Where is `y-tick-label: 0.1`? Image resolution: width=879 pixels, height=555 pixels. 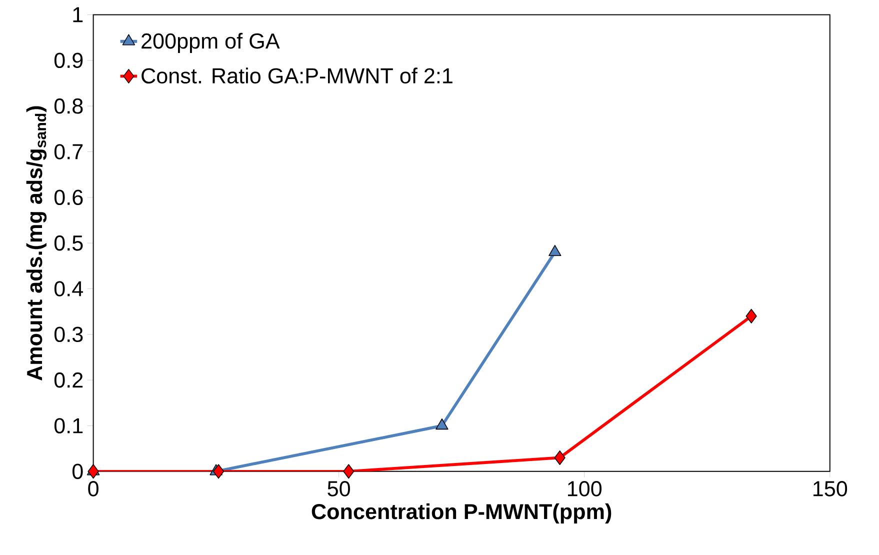 y-tick-label: 0.1 is located at coordinates (68, 426).